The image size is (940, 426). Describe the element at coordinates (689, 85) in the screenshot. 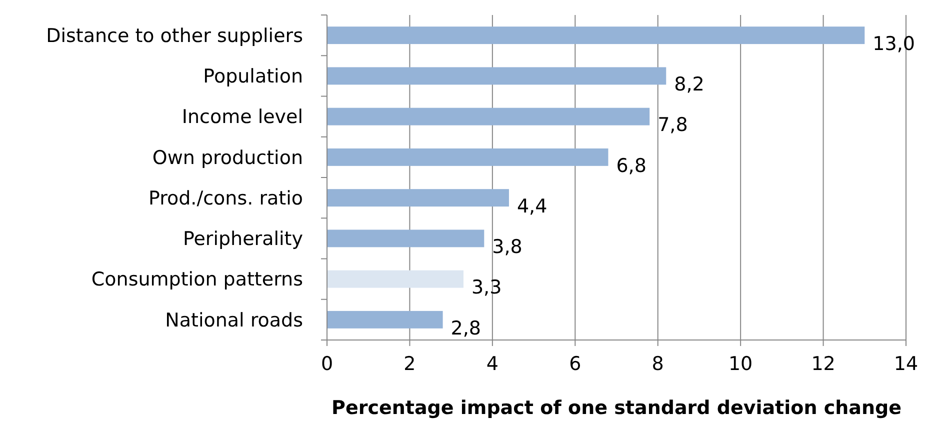

I see `data-label: 8,2` at that location.